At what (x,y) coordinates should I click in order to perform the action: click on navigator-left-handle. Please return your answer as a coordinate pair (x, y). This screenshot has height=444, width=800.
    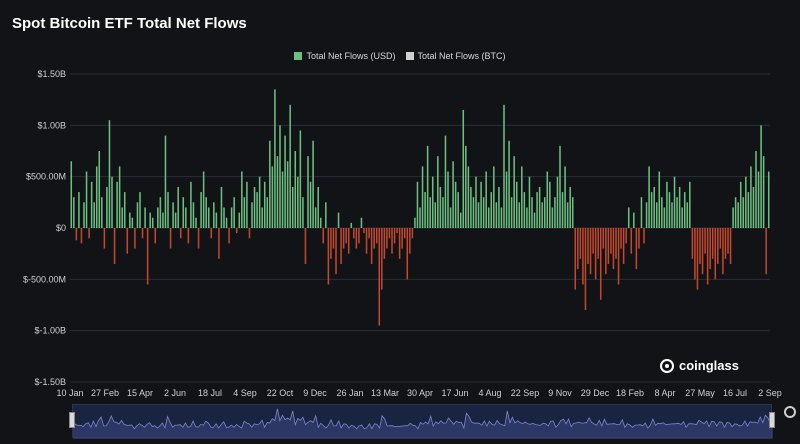
    Looking at the image, I should click on (72, 420).